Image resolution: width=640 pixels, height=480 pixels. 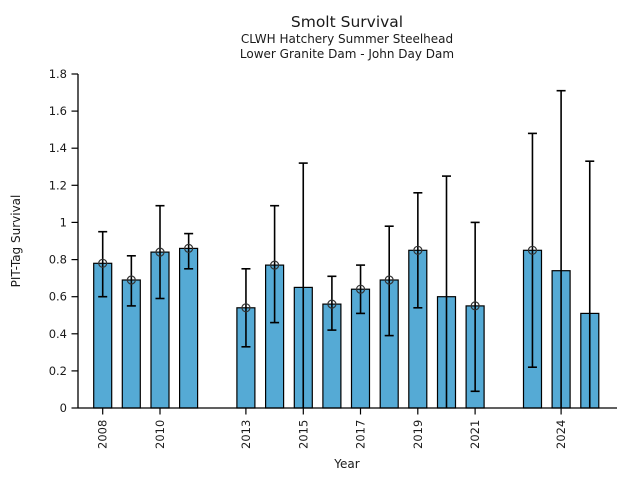 What do you see at coordinates (475, 434) in the screenshot?
I see `x-tick-label-2021: 2021` at bounding box center [475, 434].